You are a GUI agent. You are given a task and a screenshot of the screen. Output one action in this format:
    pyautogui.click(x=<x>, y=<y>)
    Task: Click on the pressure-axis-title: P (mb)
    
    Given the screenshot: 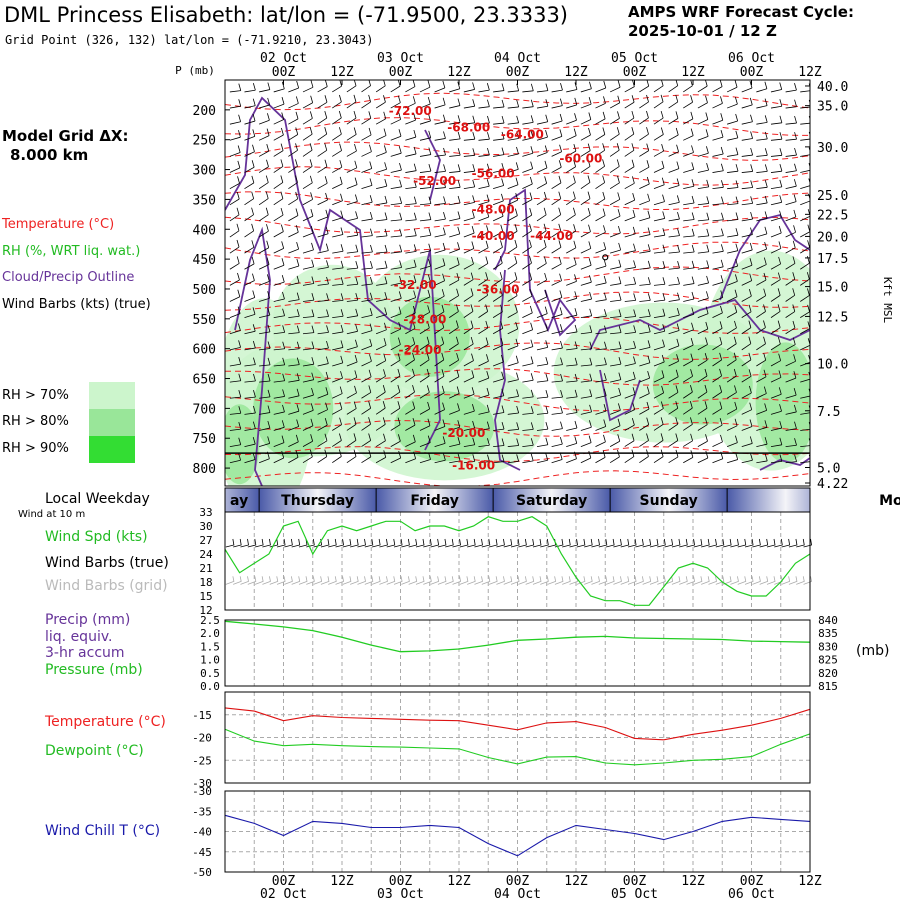 What is the action you would take?
    pyautogui.click(x=195, y=70)
    